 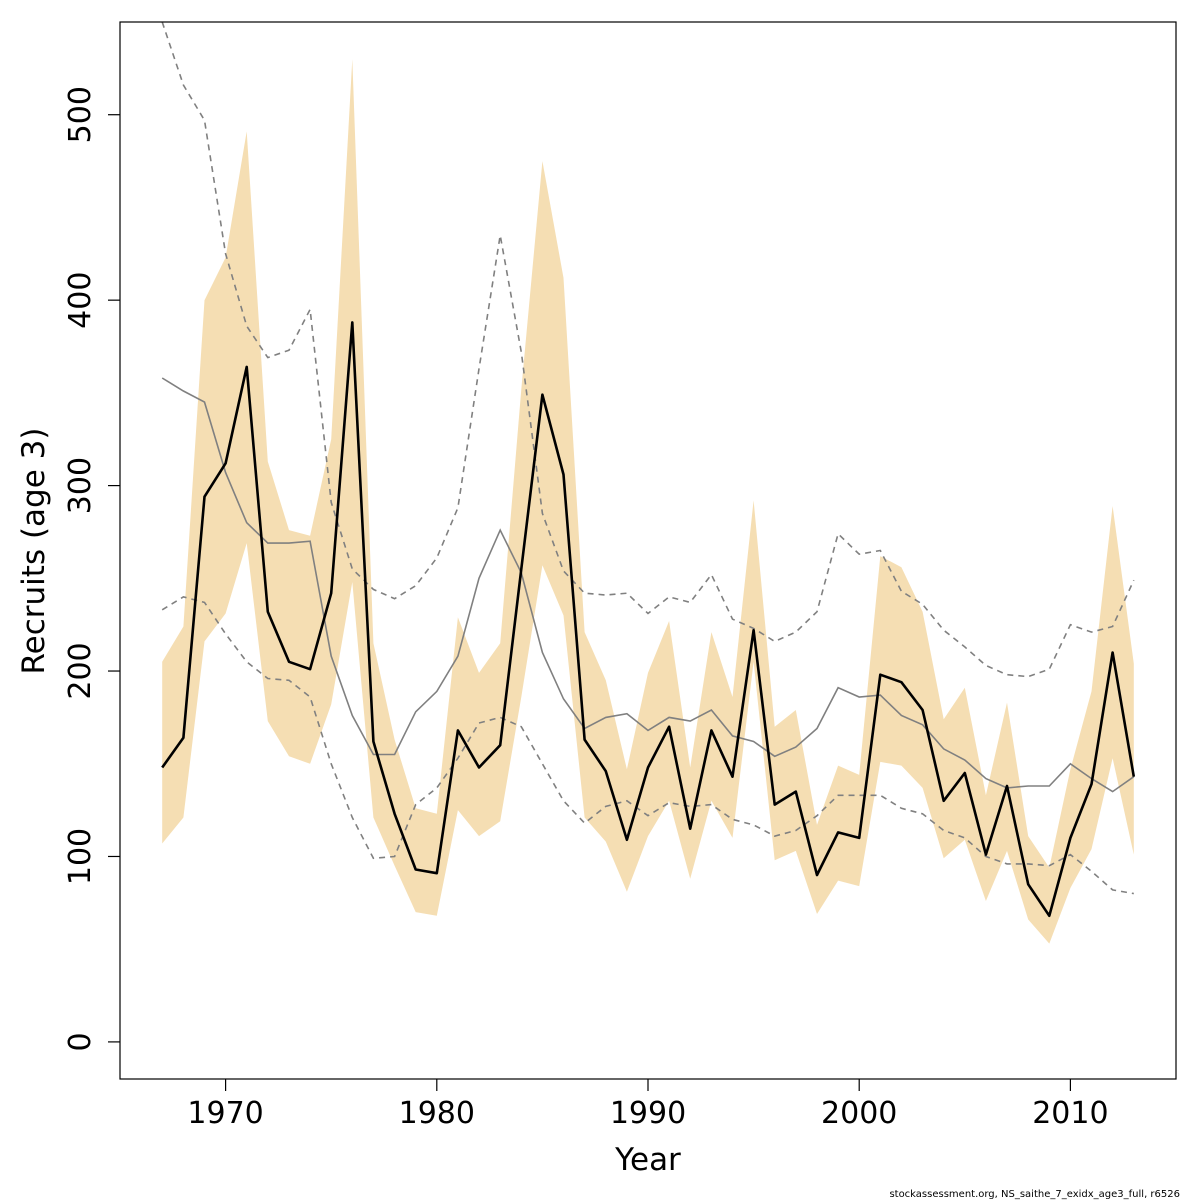 I want to click on y-axis-title: Recruits (age 3), so click(x=34, y=551).